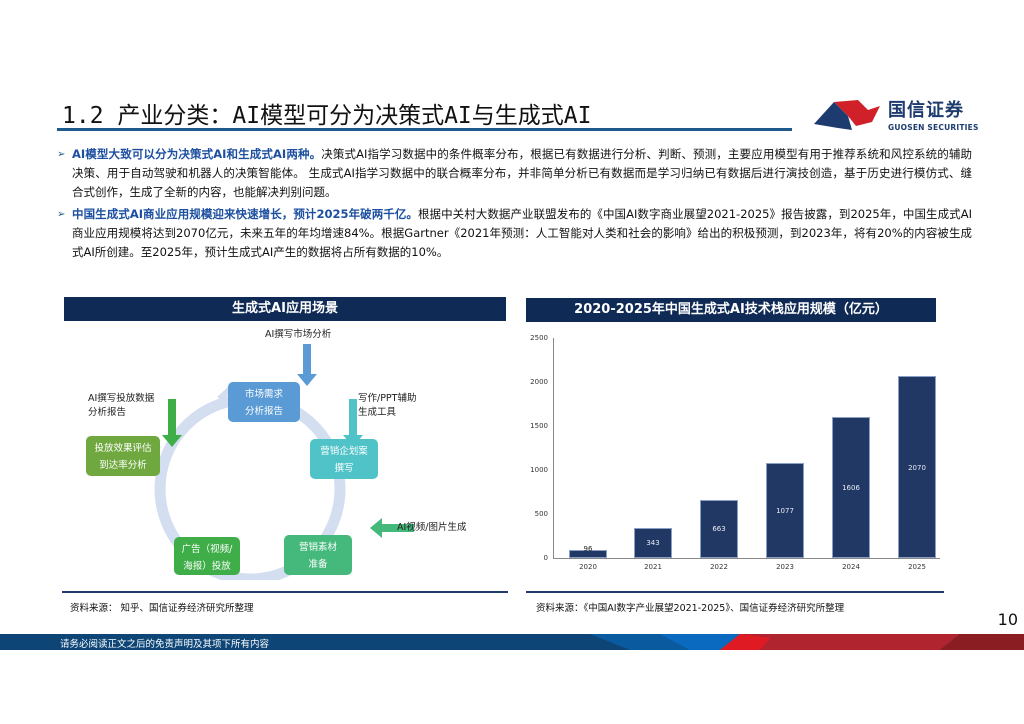 The image size is (1024, 724). Describe the element at coordinates (298, 334) in the screenshot. I see `label-ai-market-analysis: AI撰写市场分析` at that location.